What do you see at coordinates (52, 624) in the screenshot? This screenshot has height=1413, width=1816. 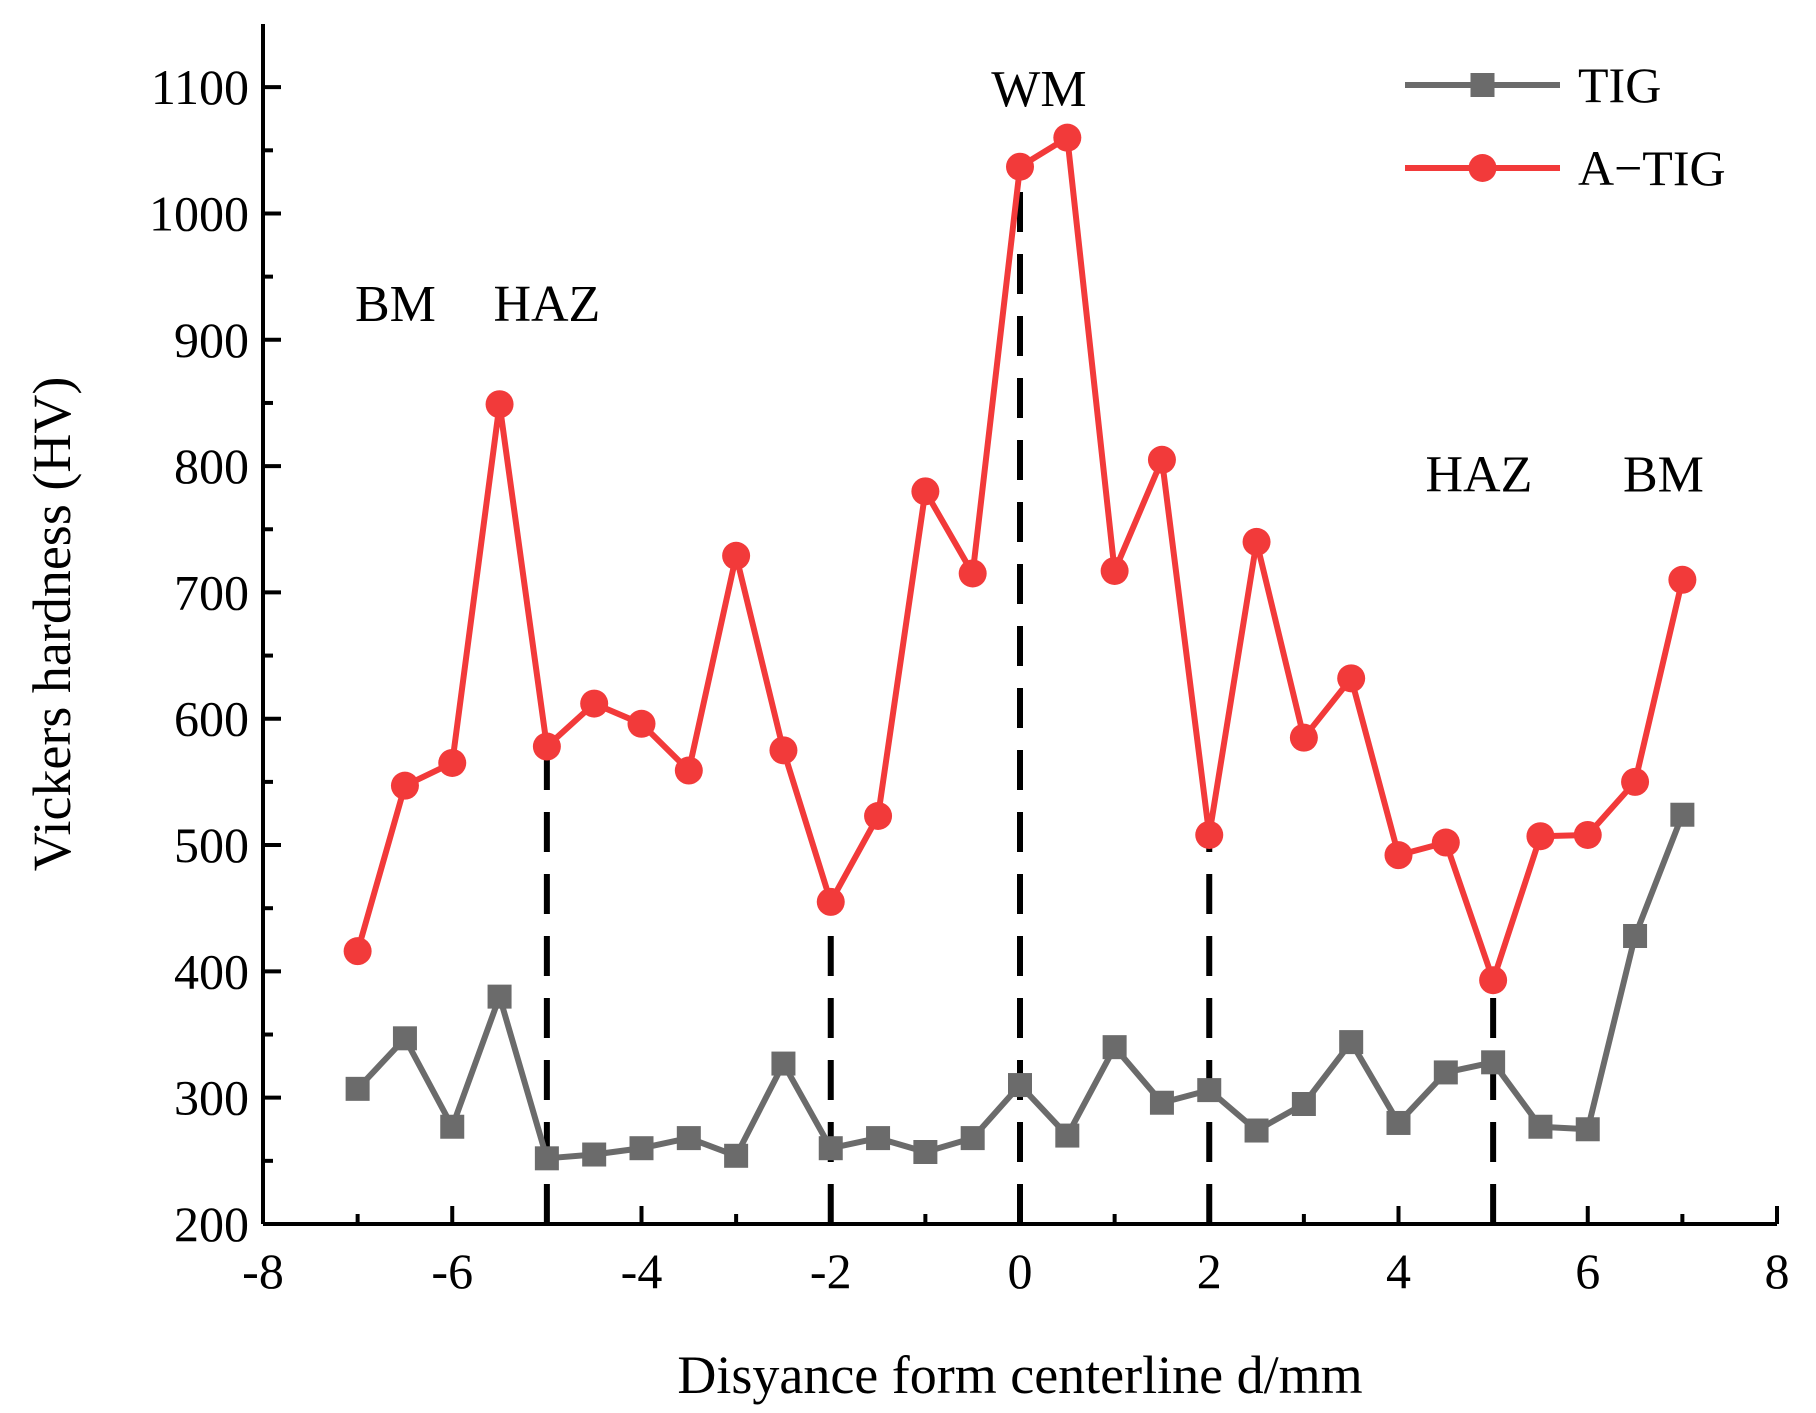 I see `y-axis-title: Vickers hardness (HV)` at bounding box center [52, 624].